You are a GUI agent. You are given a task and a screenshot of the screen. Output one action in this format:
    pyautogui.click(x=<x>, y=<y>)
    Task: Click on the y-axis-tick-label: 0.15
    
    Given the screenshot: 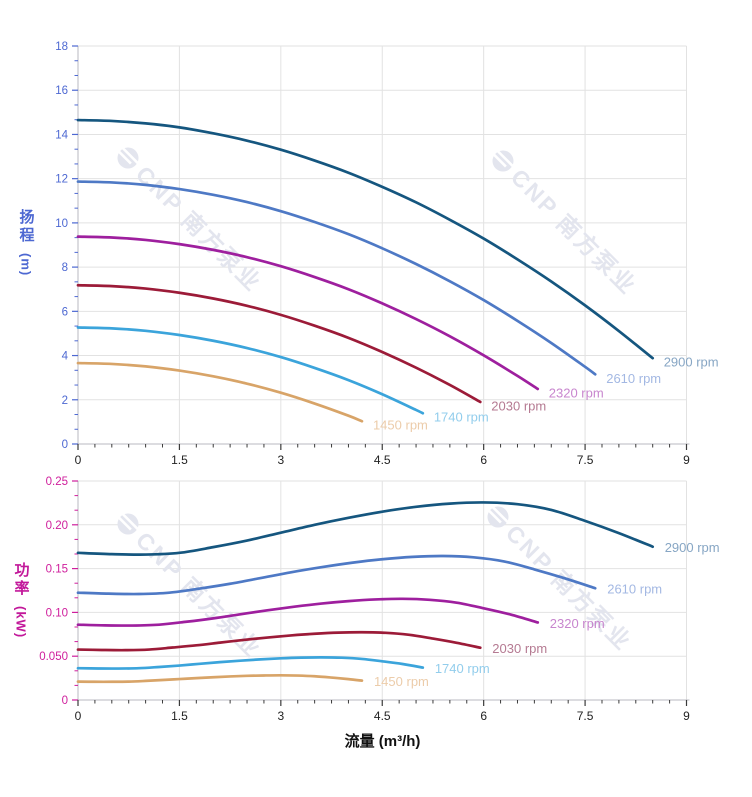 What is the action you would take?
    pyautogui.click(x=57, y=570)
    